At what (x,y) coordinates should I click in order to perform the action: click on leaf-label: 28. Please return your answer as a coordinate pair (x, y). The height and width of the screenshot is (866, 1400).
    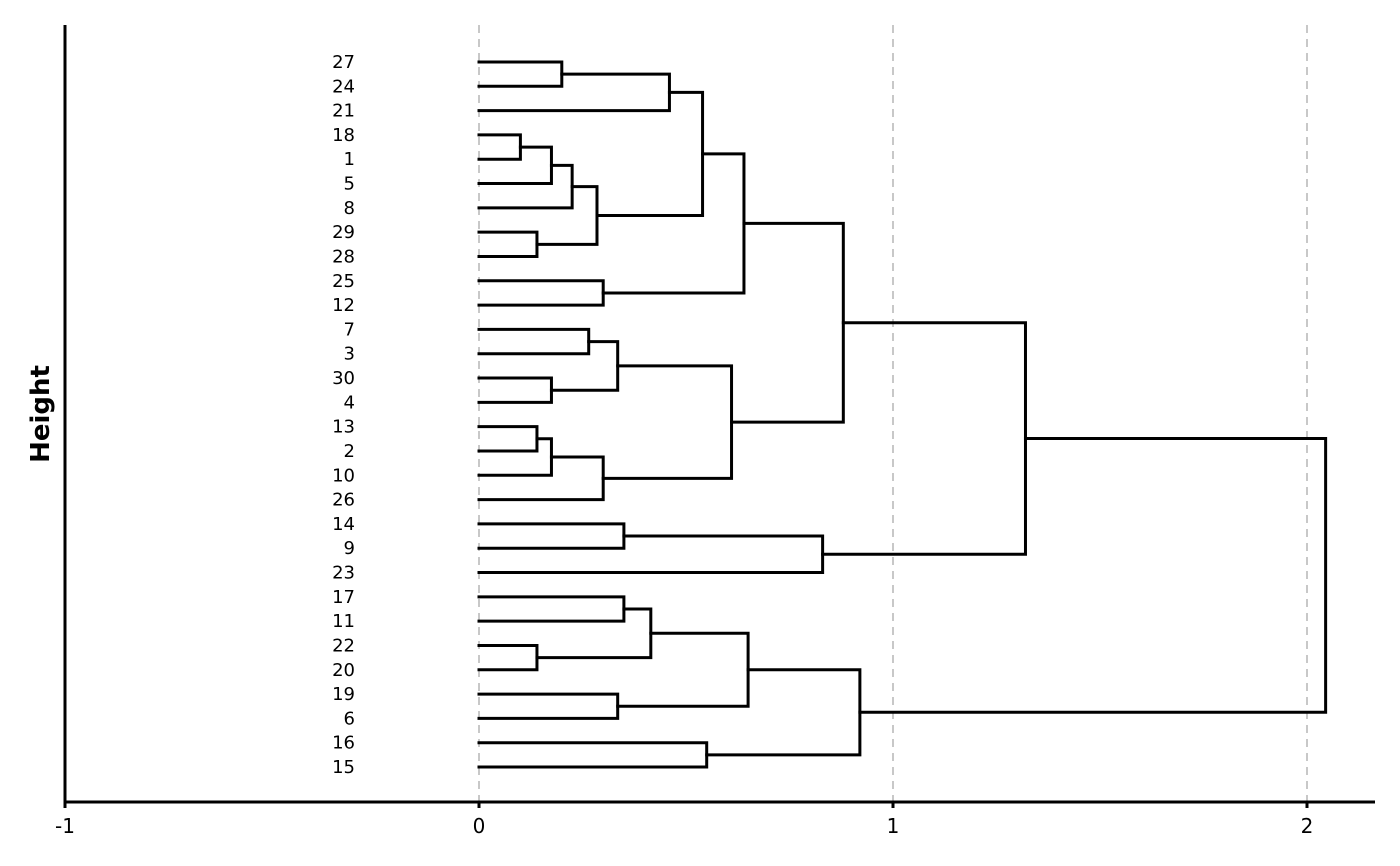
    Looking at the image, I should click on (343, 256).